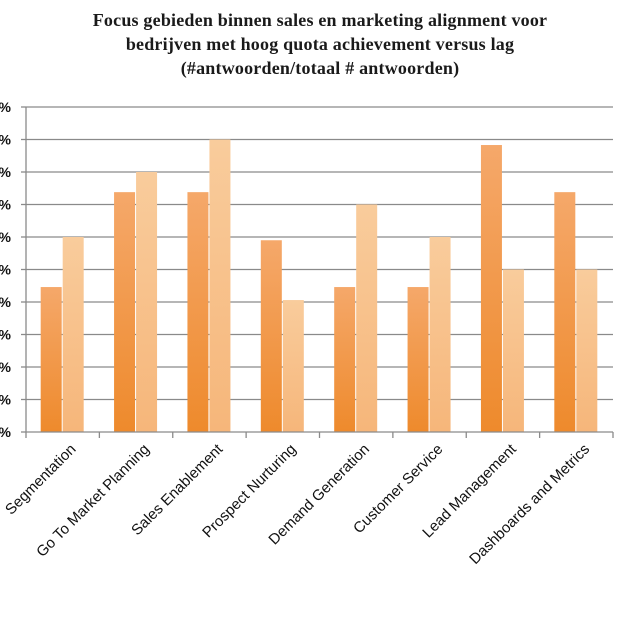  I want to click on y-tick-label: 30%, so click(6, 335).